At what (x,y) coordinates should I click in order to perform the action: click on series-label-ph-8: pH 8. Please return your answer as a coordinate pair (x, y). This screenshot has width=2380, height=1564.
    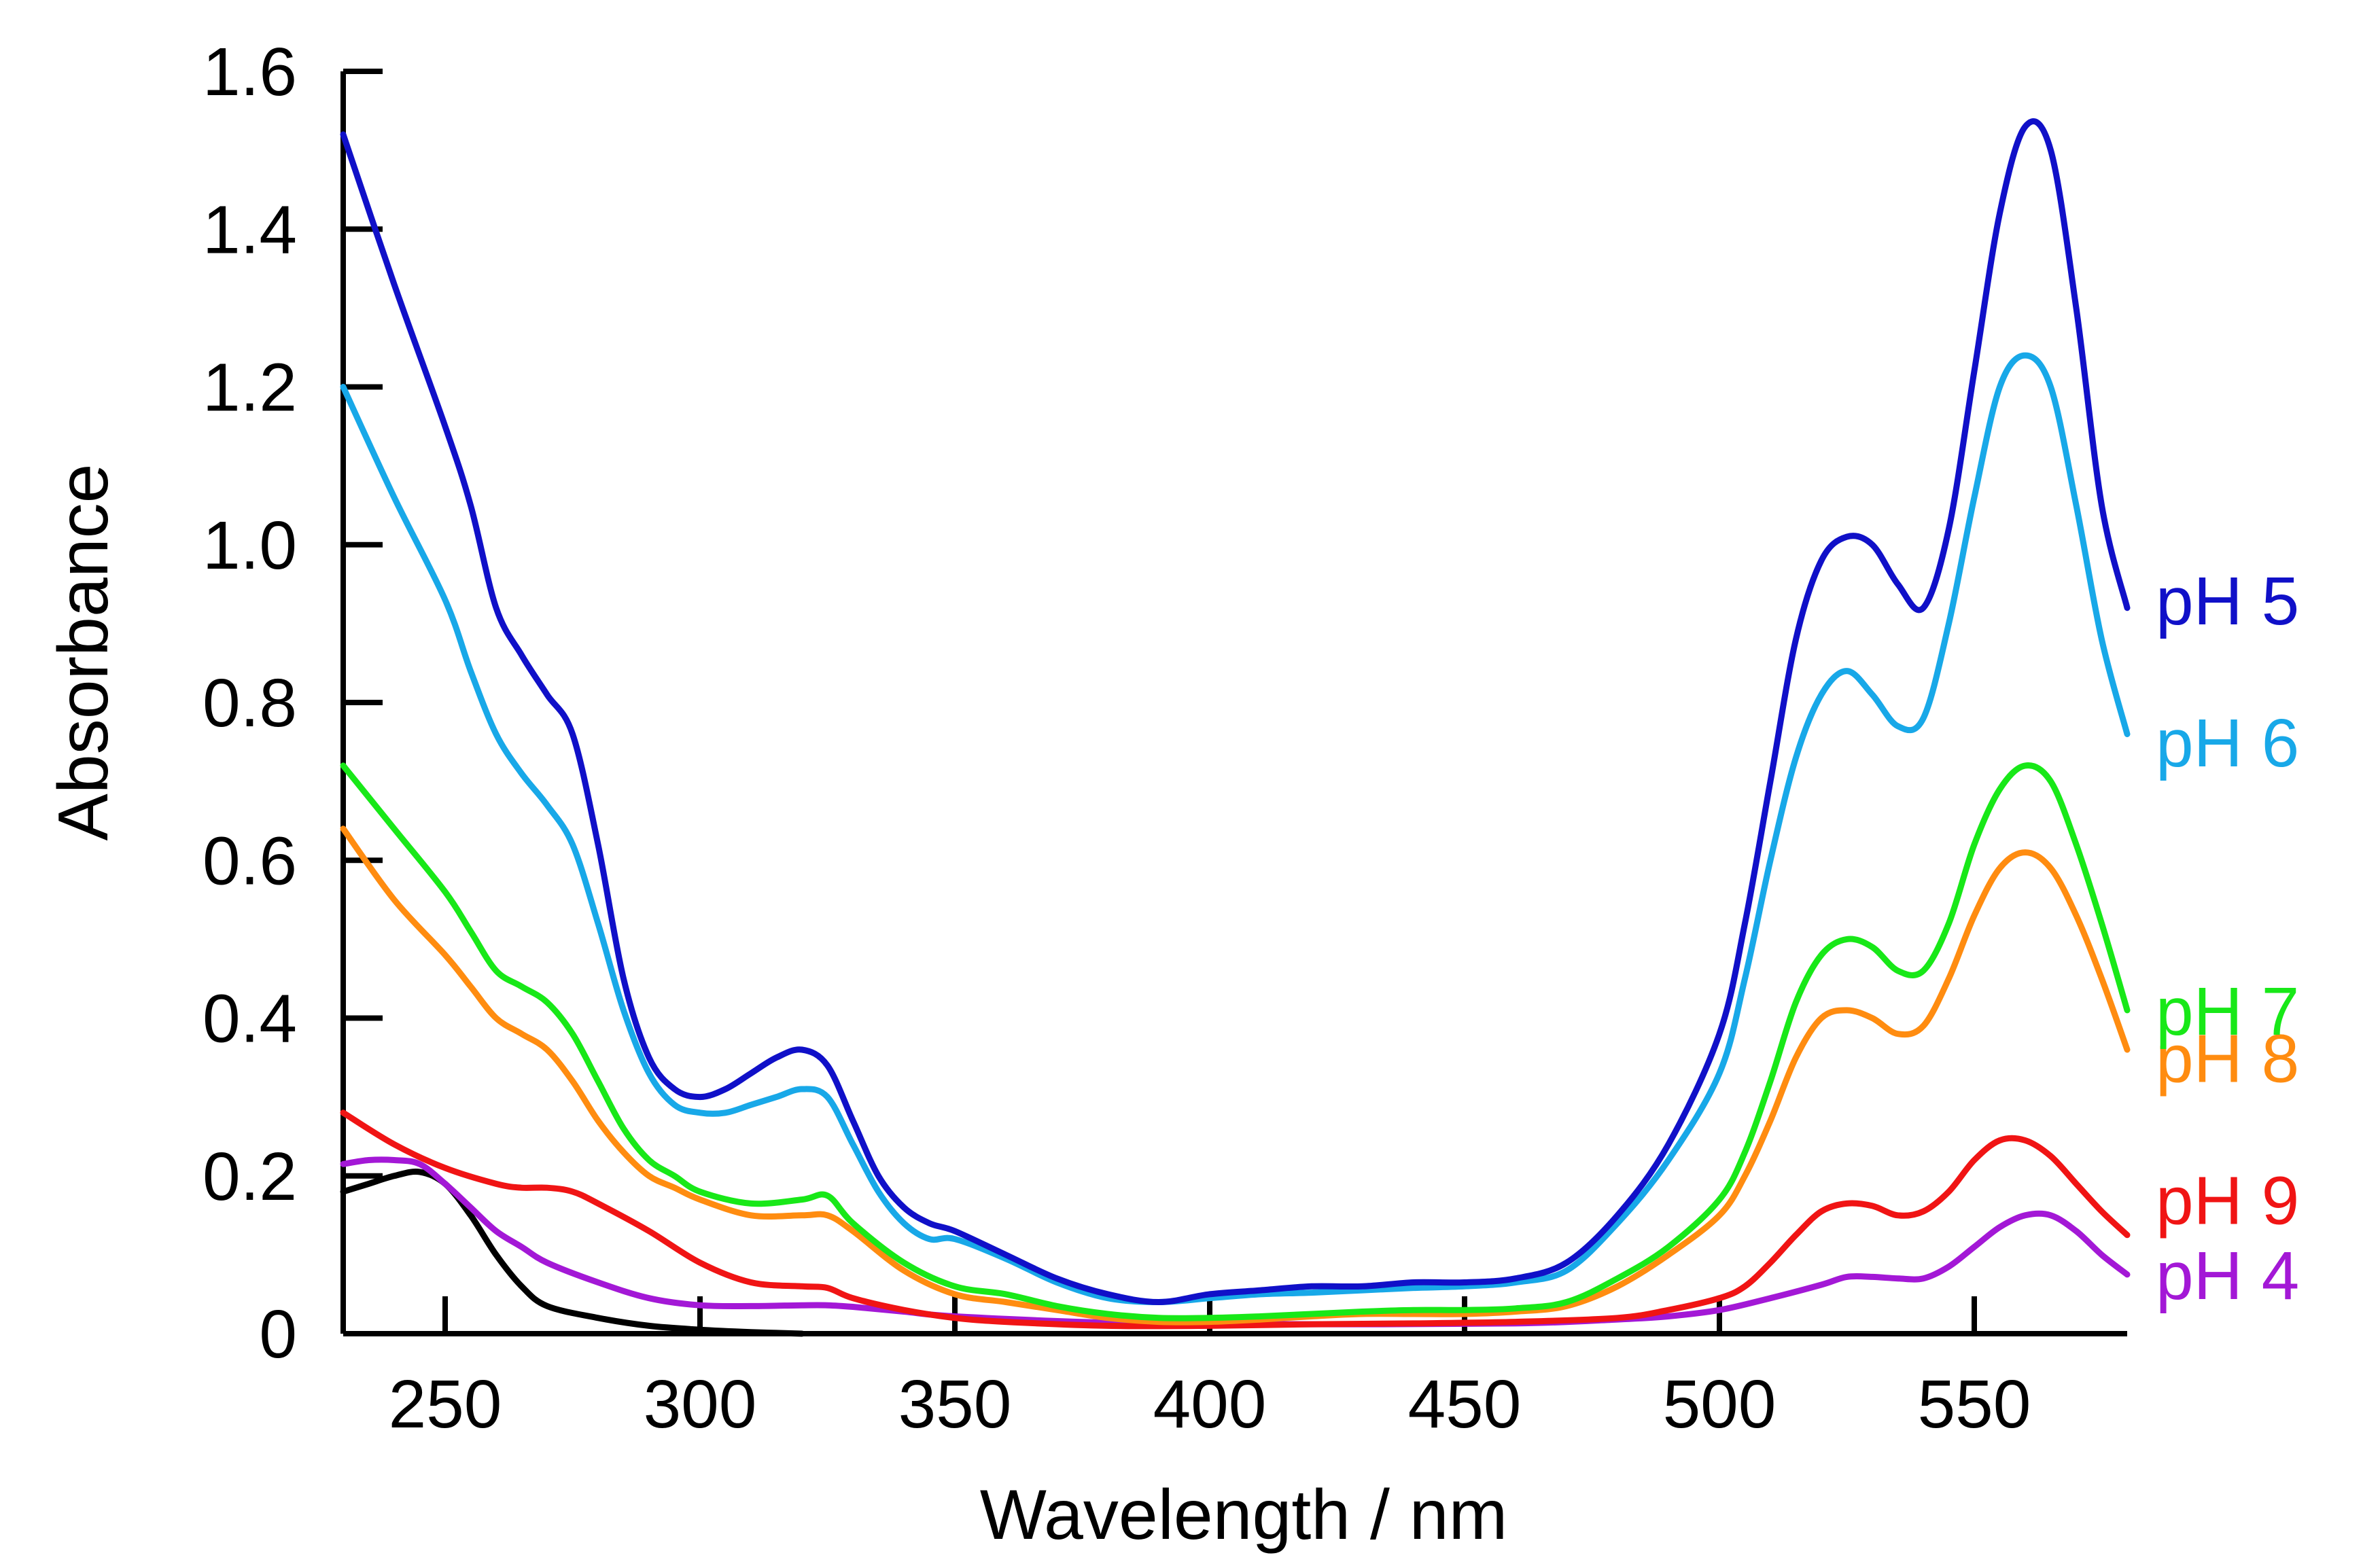
    Looking at the image, I should click on (2228, 1059).